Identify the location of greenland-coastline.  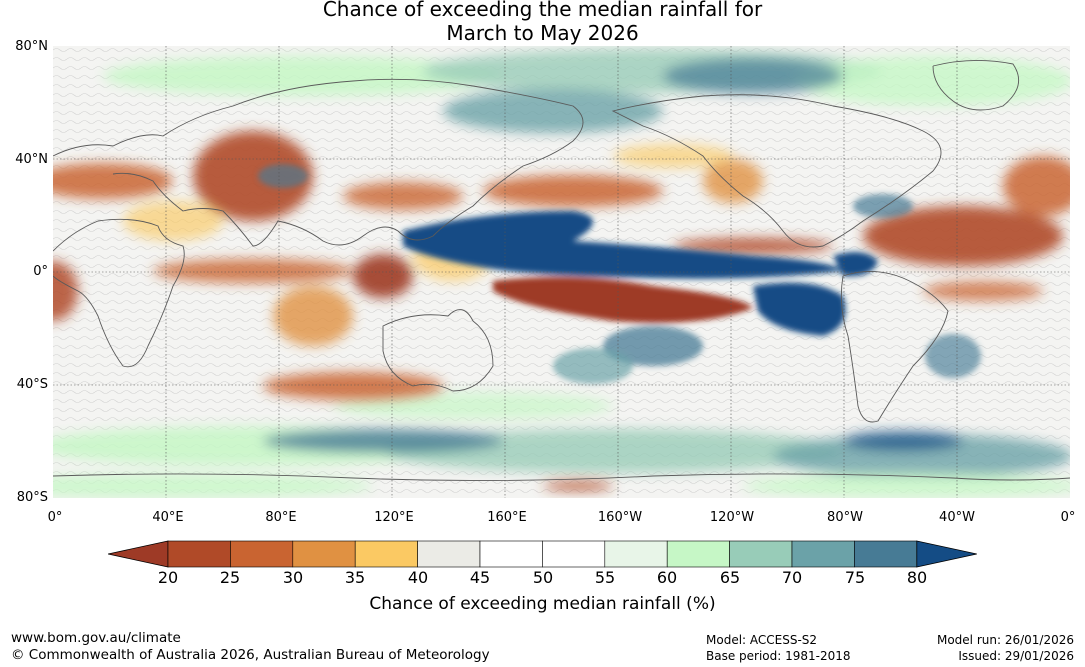
(976, 85).